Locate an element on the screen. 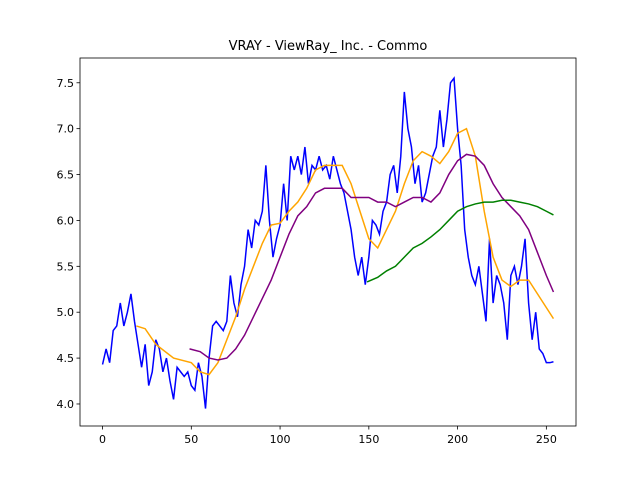  x-tick-label: 0 is located at coordinates (102, 439).